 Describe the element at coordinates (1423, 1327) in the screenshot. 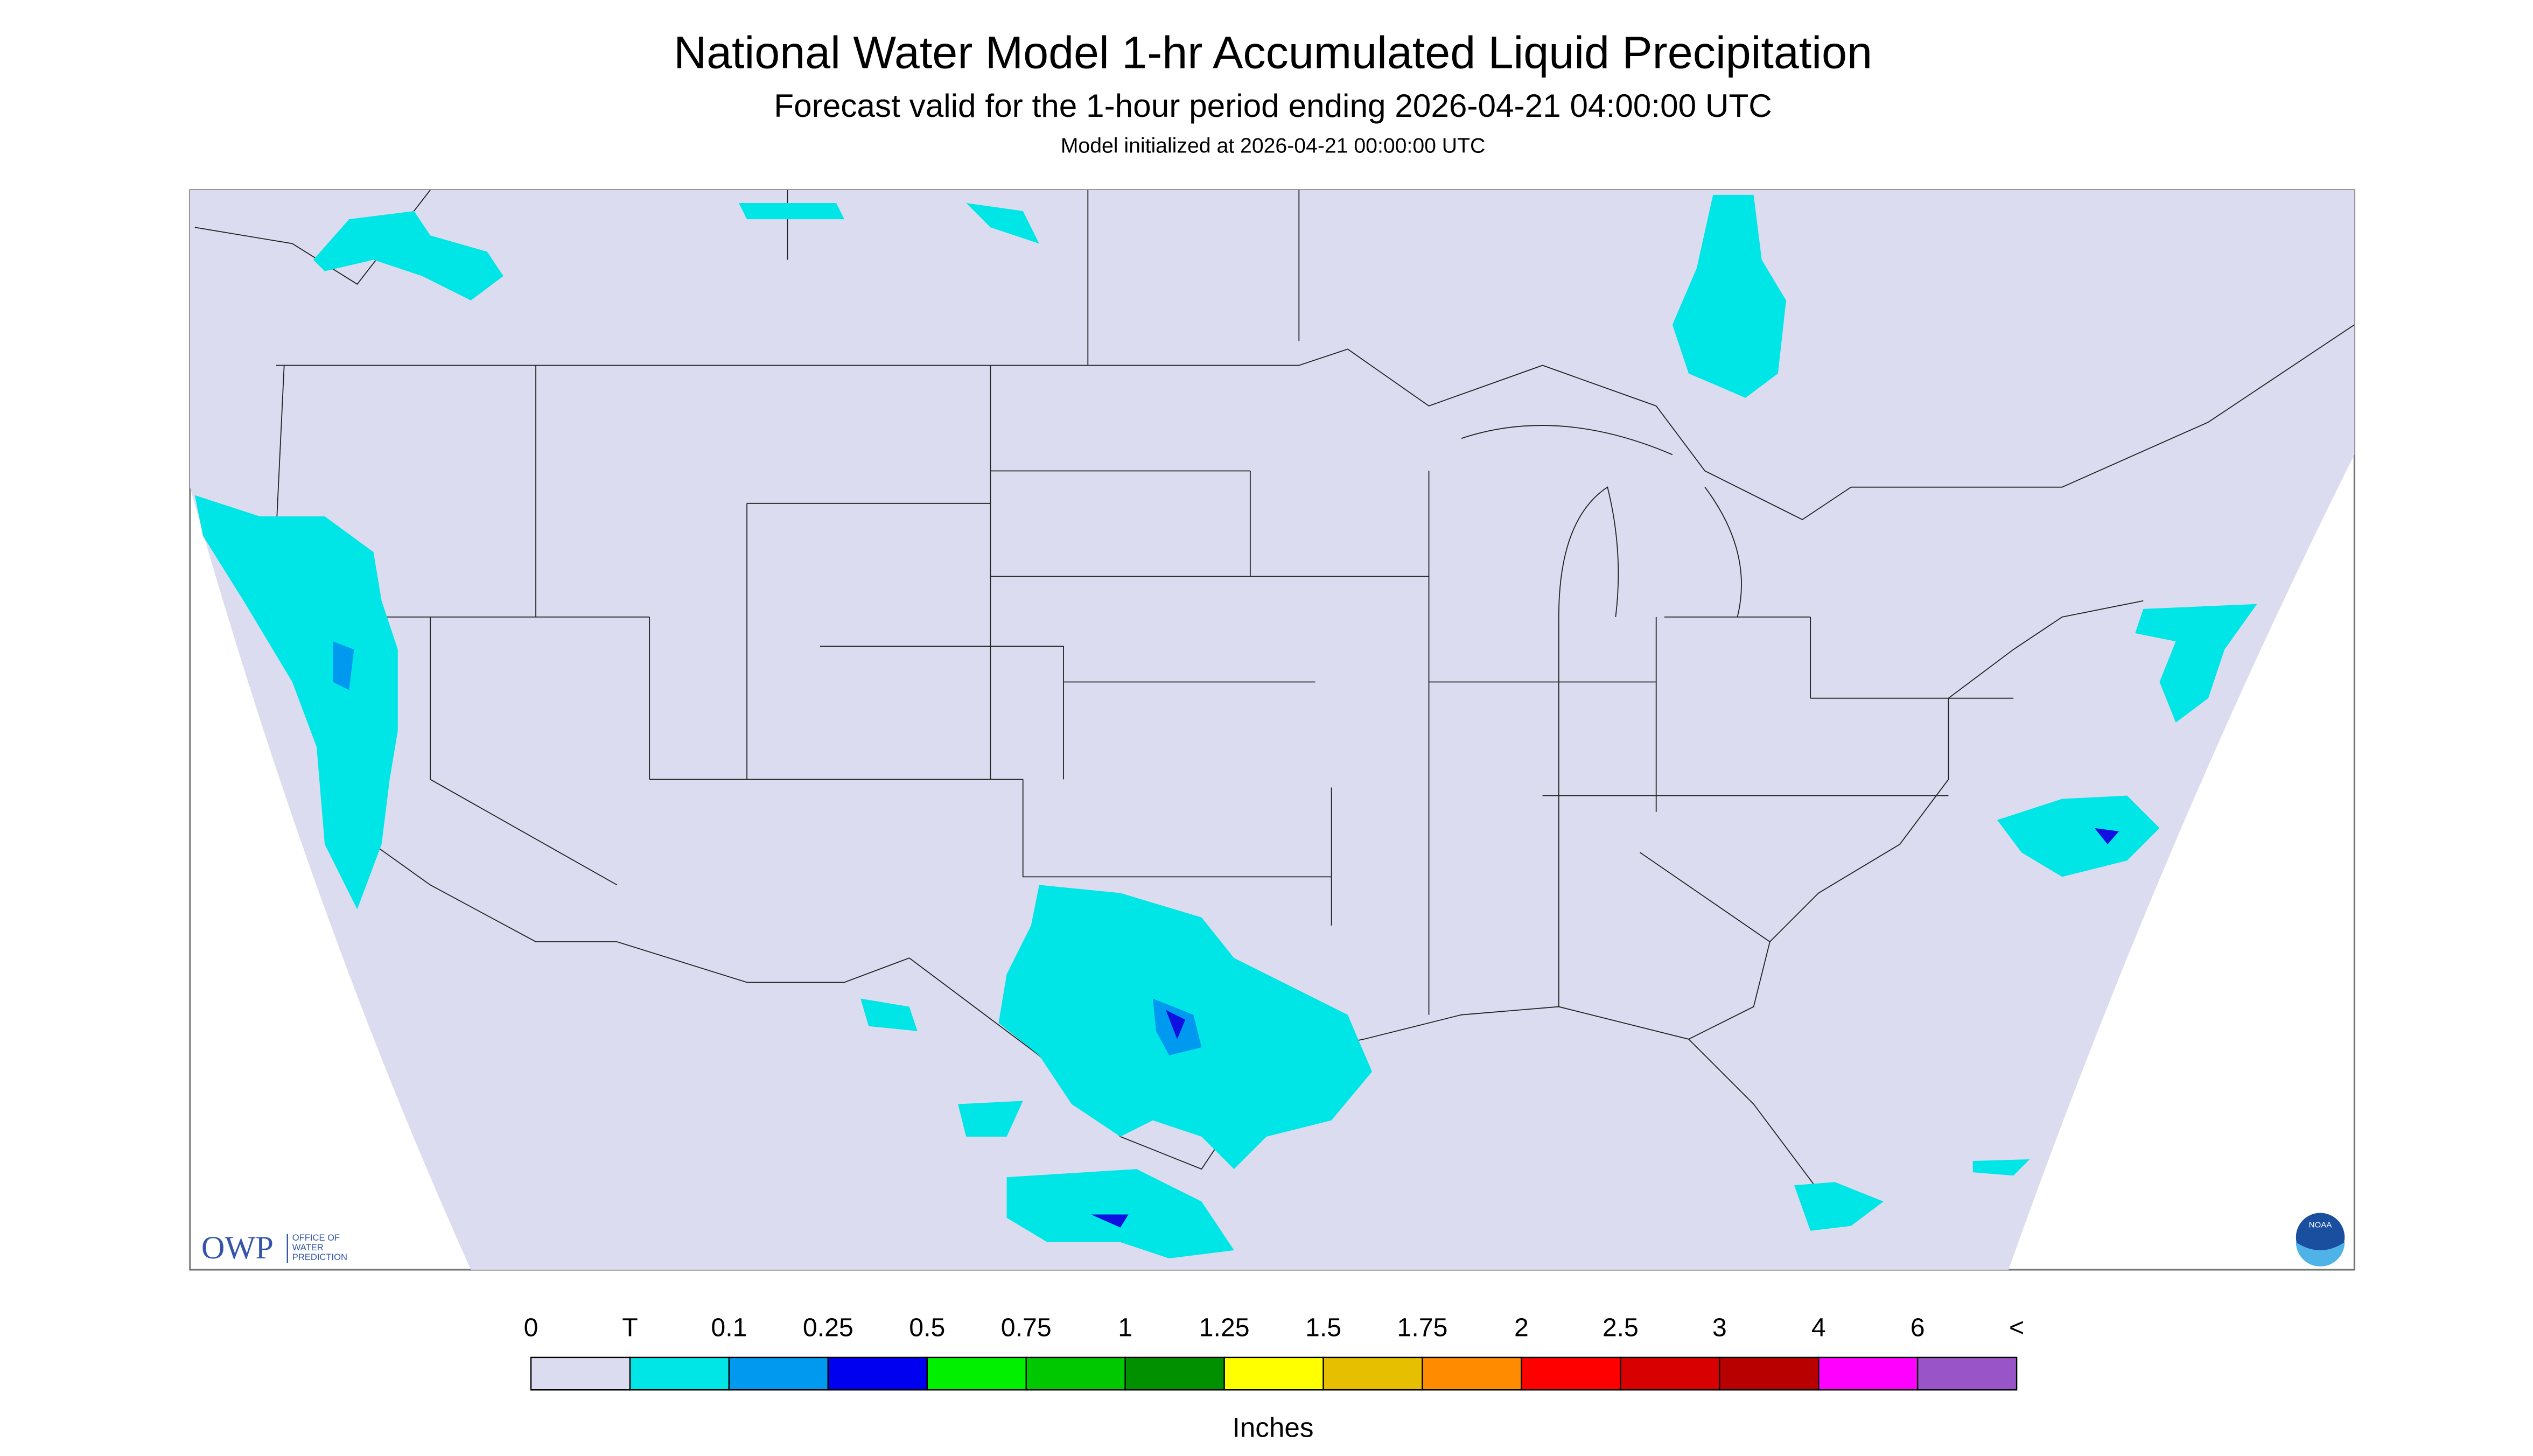

I see `legend-label: 1.75` at that location.